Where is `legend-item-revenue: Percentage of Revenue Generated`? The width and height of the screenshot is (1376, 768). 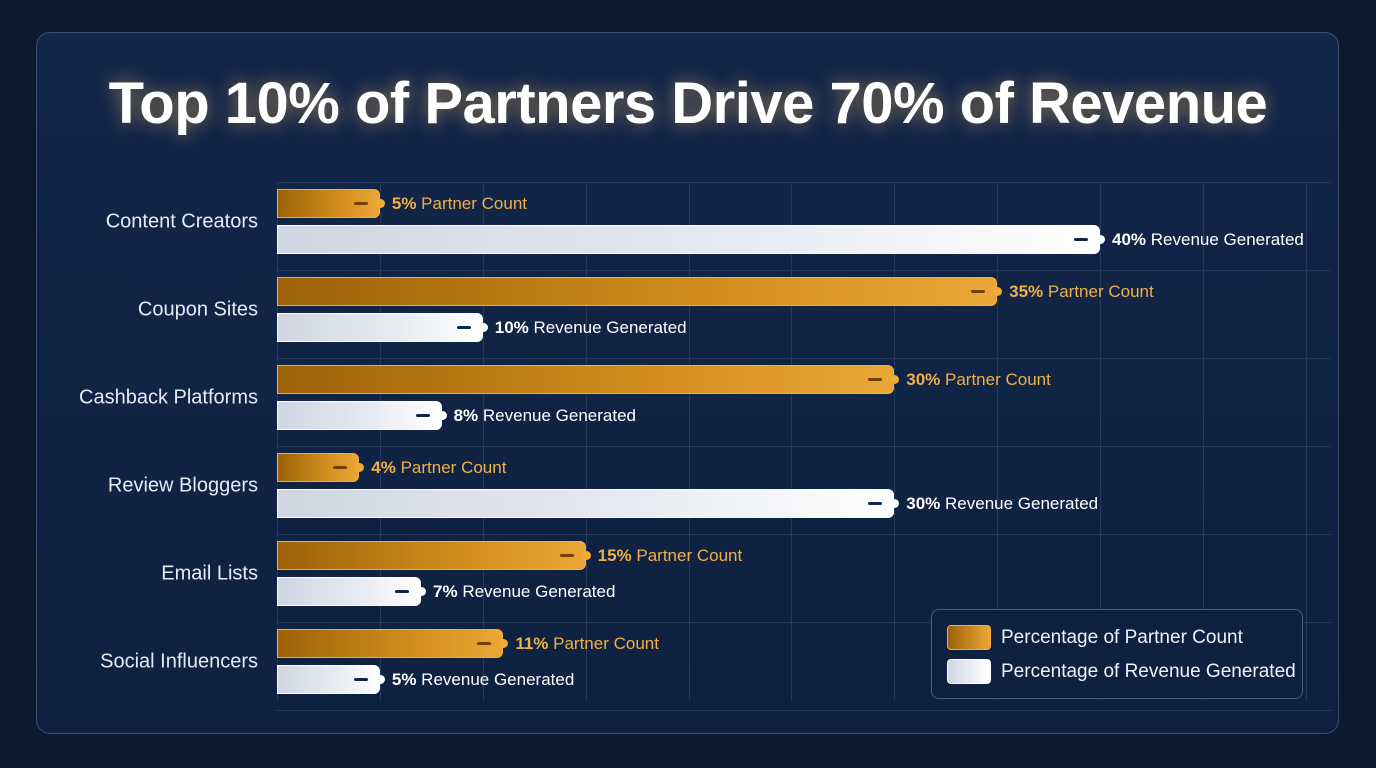 legend-item-revenue: Percentage of Revenue Generated is located at coordinates (1121, 671).